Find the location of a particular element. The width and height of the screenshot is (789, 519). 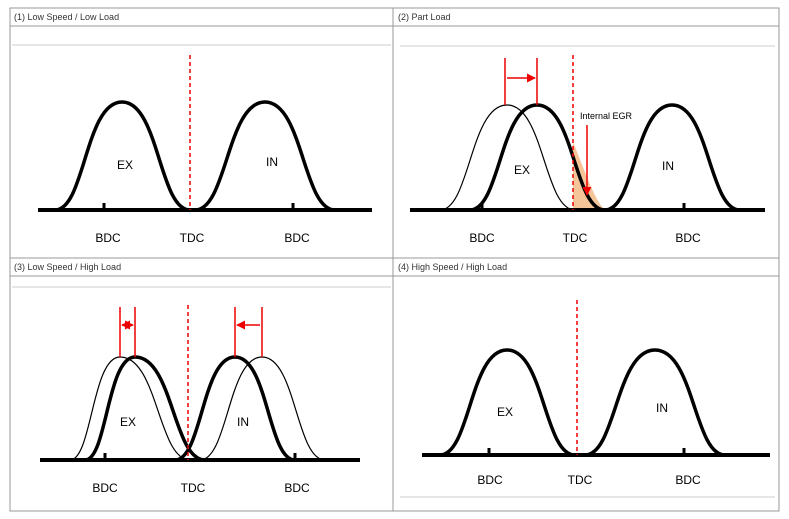

panel-title: (2) Part Load is located at coordinates (424, 17).